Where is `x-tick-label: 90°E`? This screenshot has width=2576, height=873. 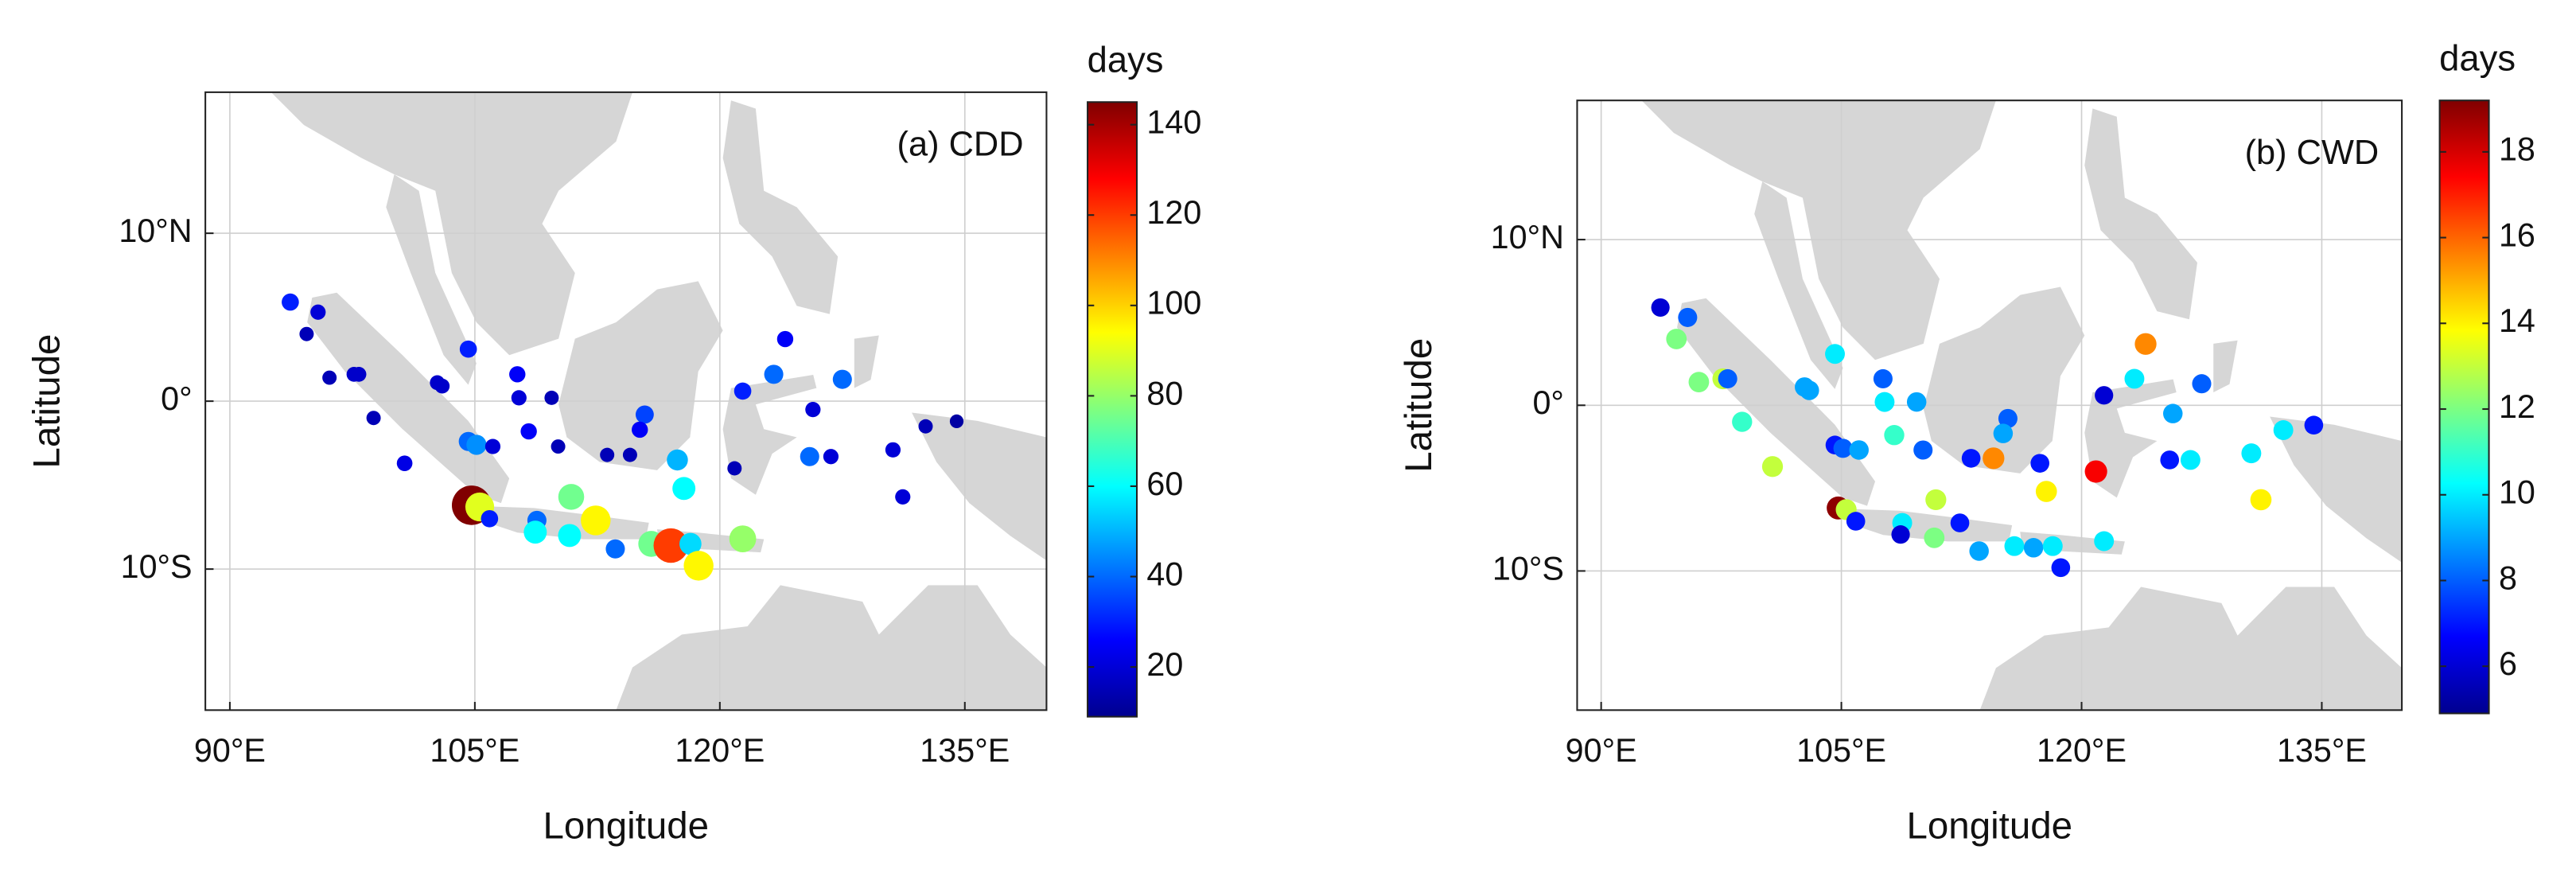
x-tick-label: 90°E is located at coordinates (1602, 750).